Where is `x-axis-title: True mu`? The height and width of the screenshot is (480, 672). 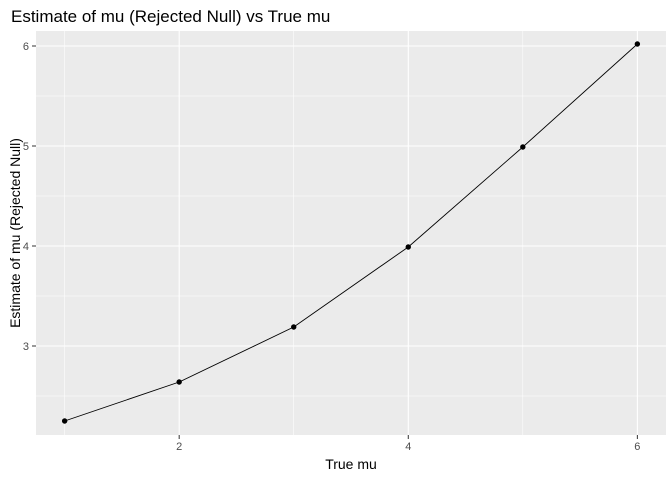 x-axis-title: True mu is located at coordinates (351, 464).